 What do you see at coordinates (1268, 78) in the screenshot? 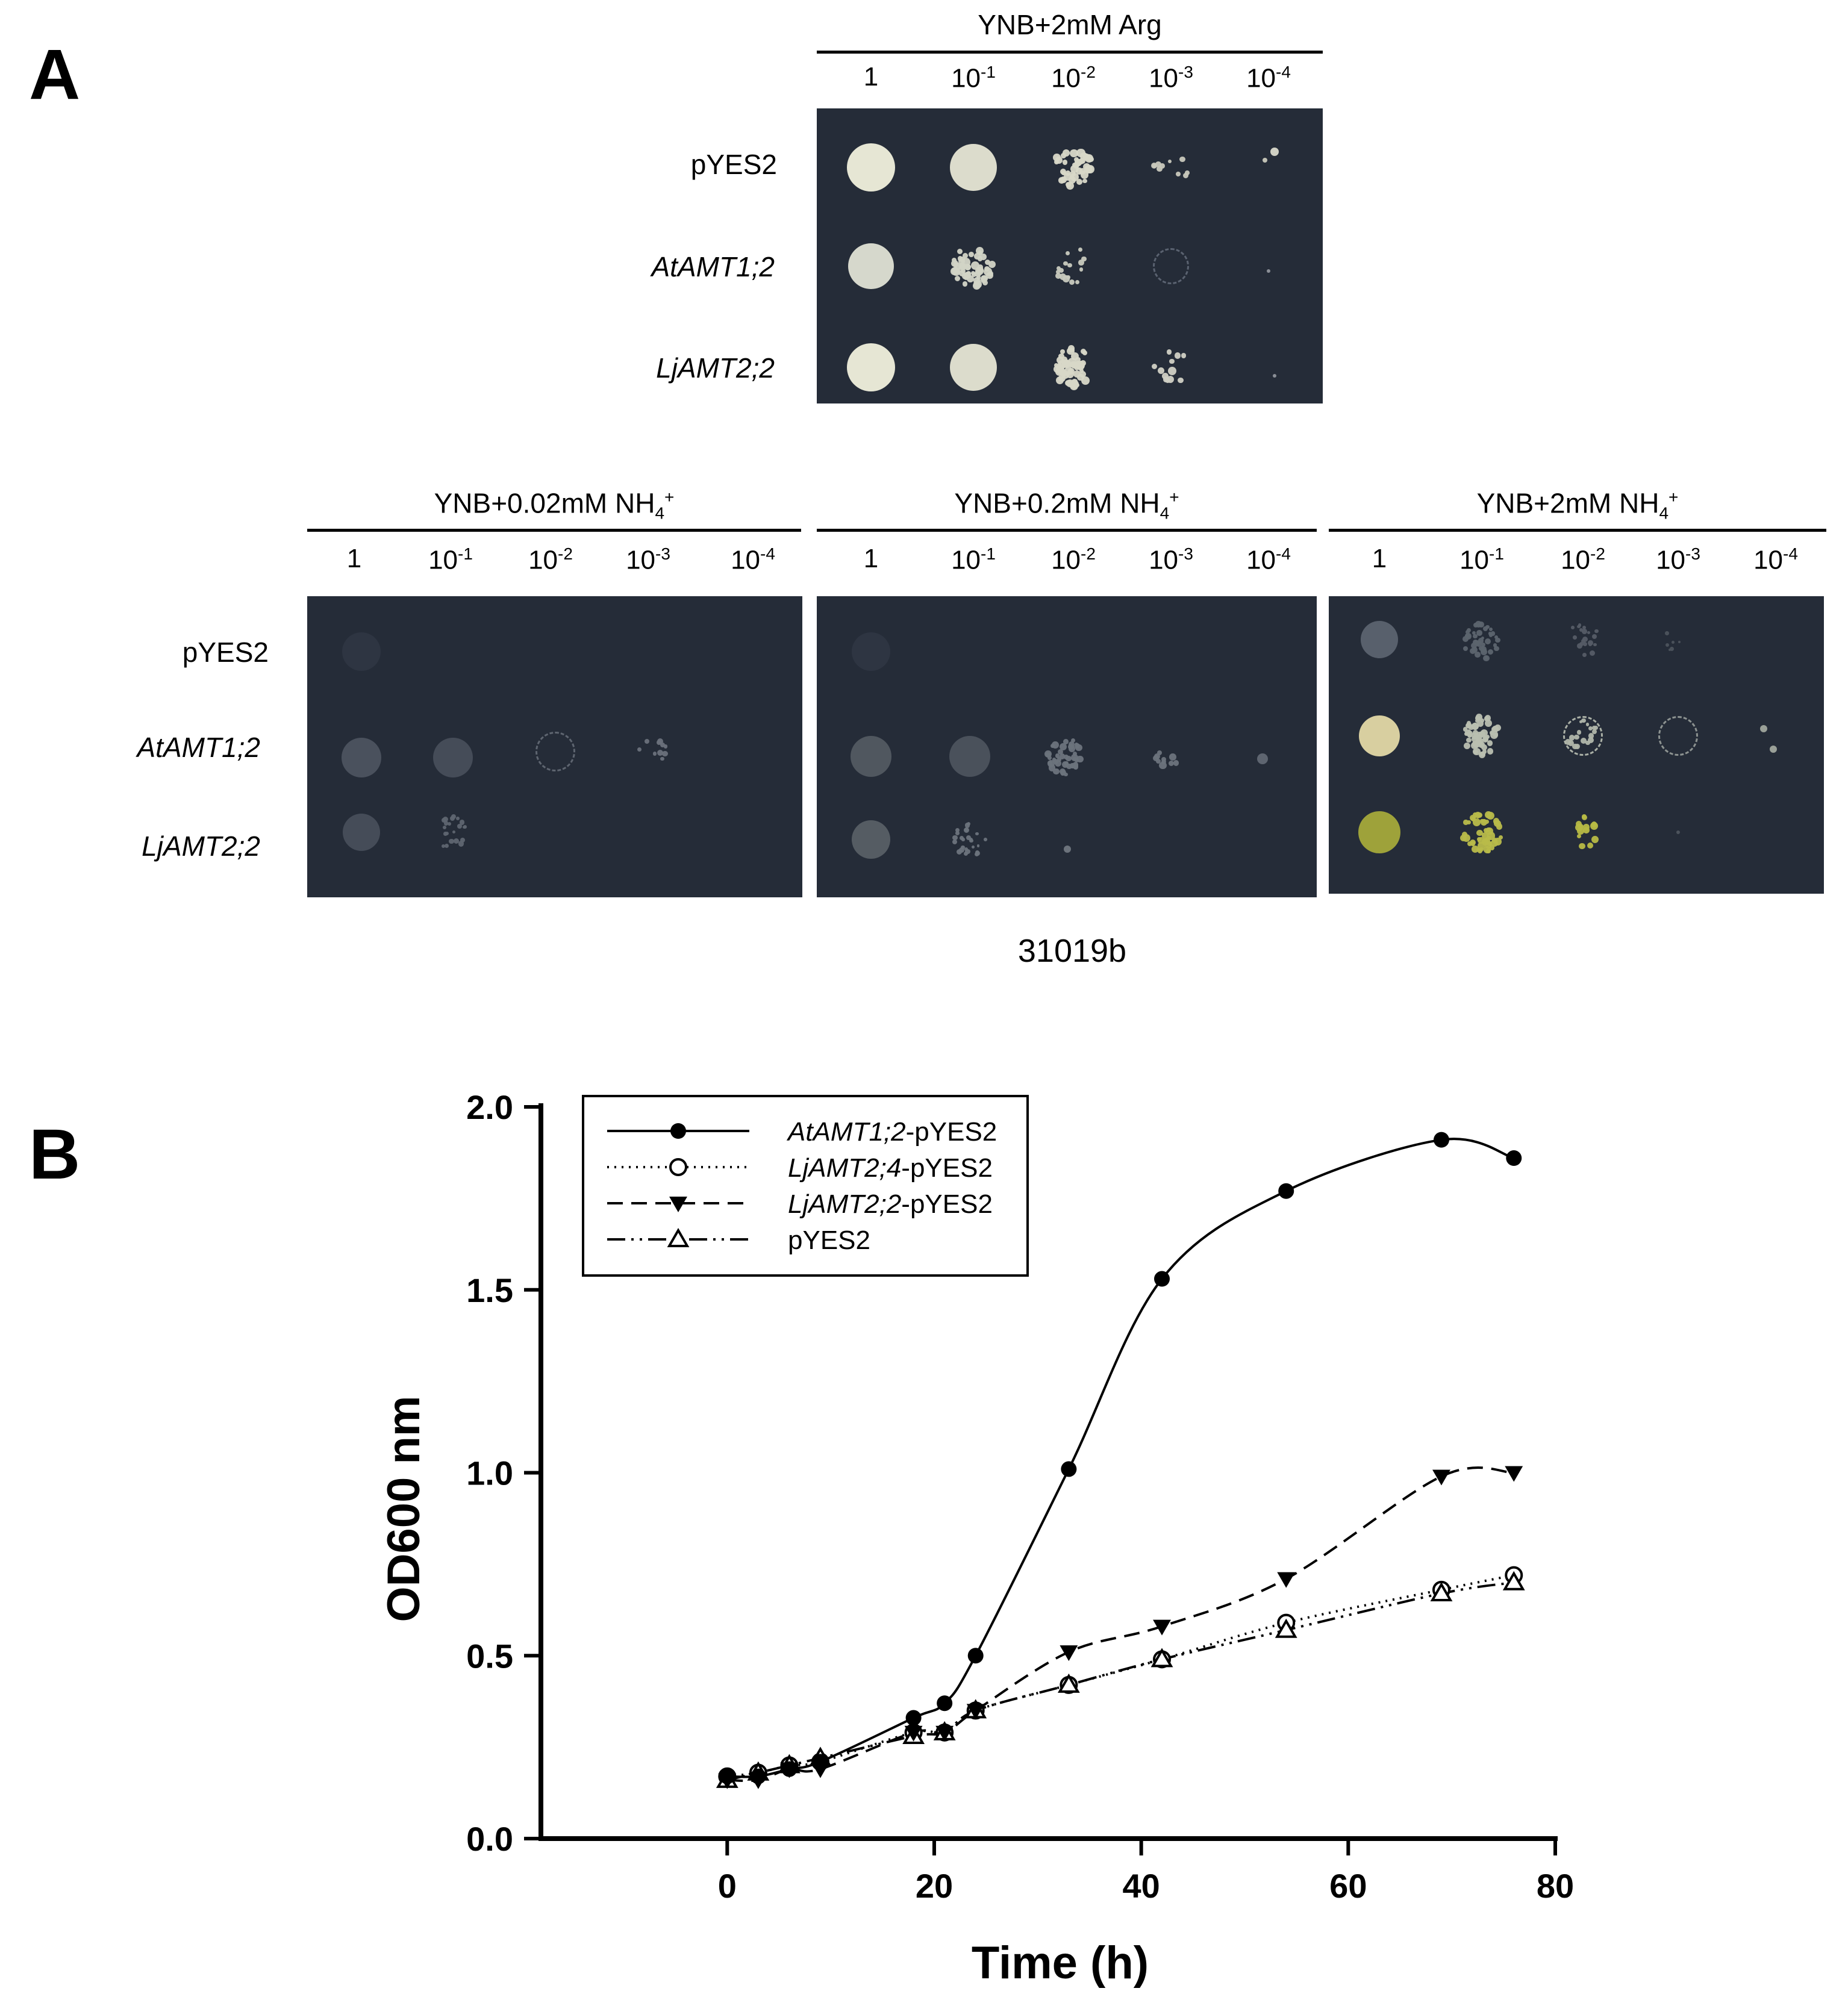
I see `arg-dilution-4: 10-4` at bounding box center [1268, 78].